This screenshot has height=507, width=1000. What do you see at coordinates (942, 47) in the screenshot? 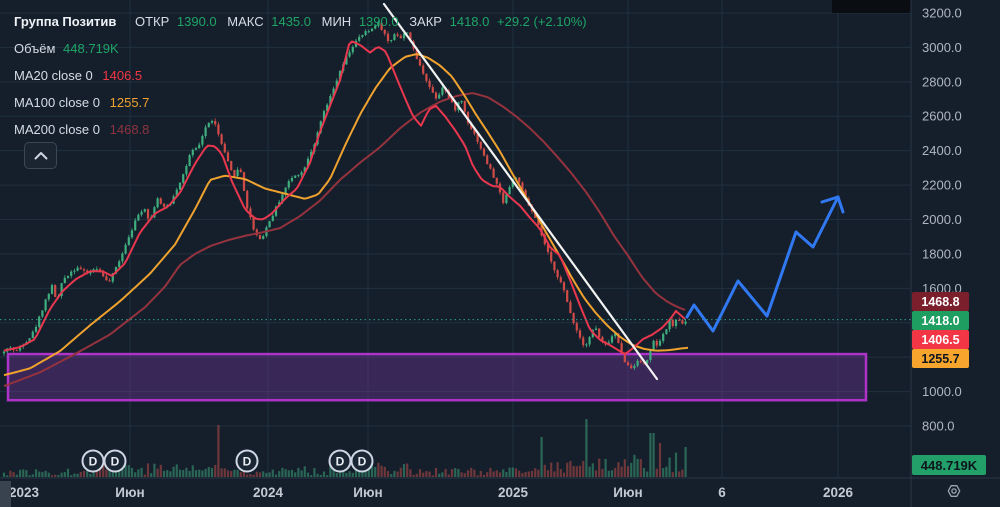
I see `price-tick-label: 3000.0` at bounding box center [942, 47].